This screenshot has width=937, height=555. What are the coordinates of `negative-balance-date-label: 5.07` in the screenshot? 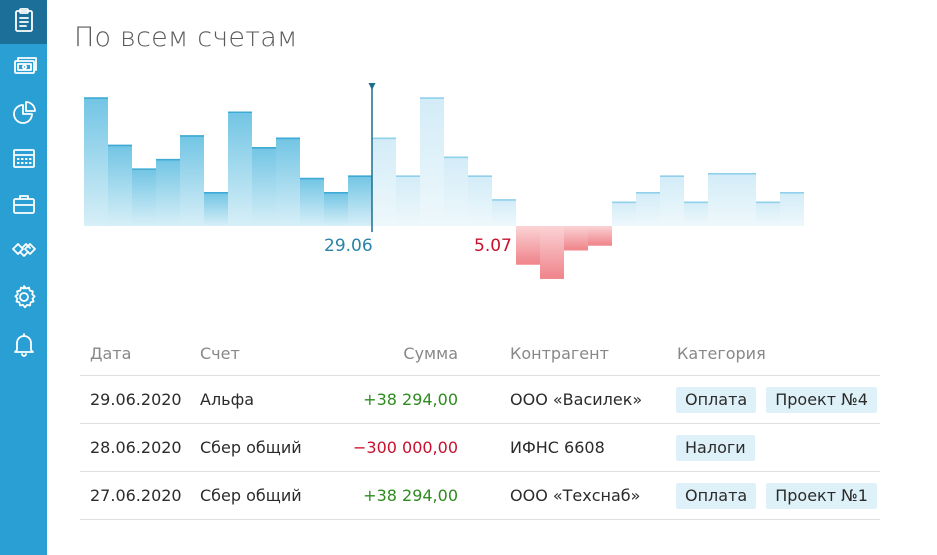 It's located at (493, 246).